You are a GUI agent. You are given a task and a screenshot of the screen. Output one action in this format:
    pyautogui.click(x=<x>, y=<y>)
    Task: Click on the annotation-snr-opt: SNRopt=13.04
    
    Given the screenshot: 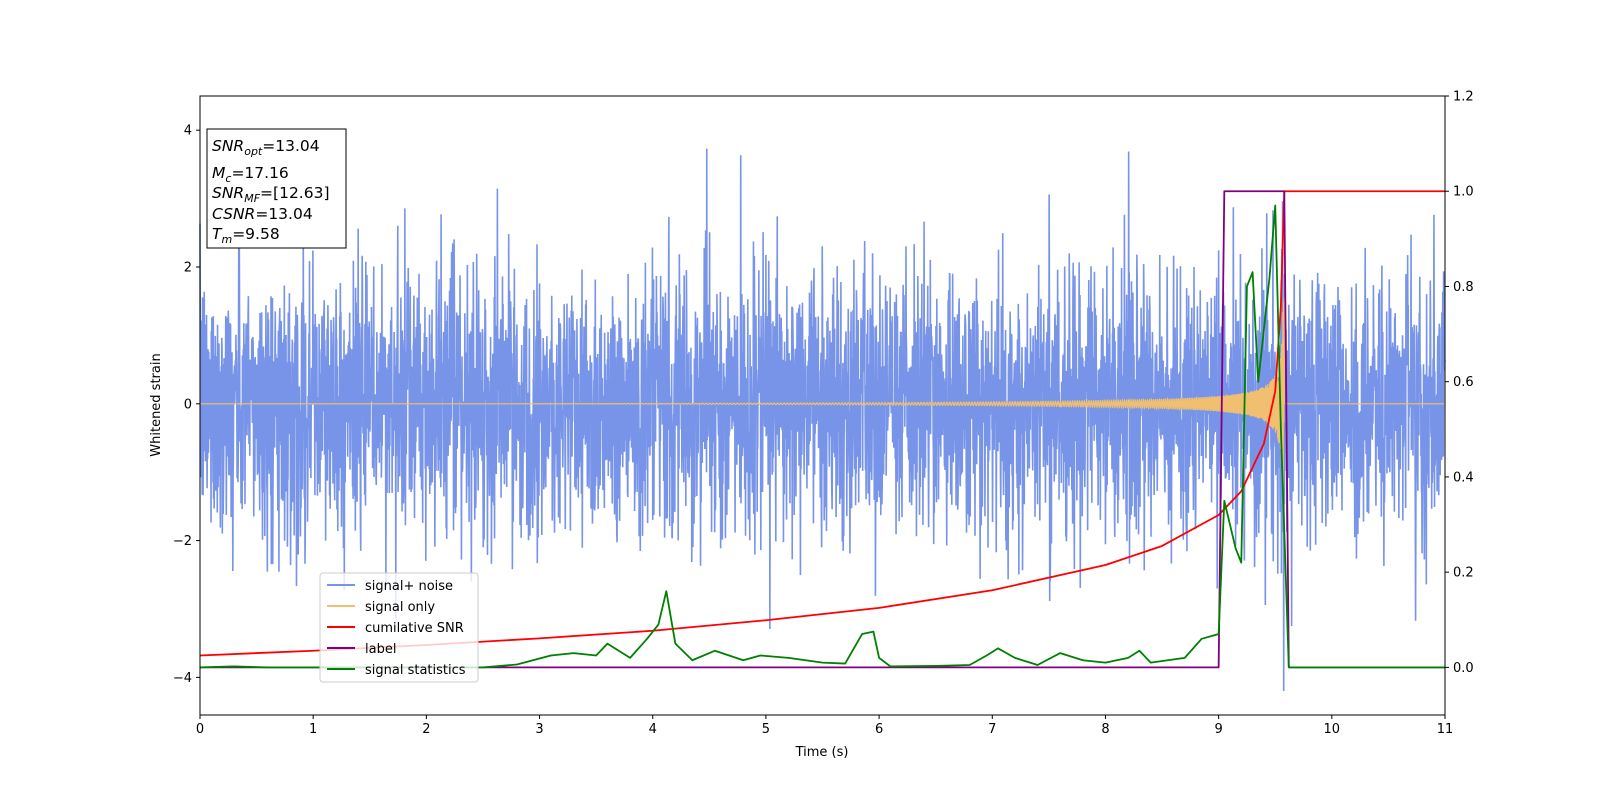 What is the action you would take?
    pyautogui.click(x=266, y=147)
    